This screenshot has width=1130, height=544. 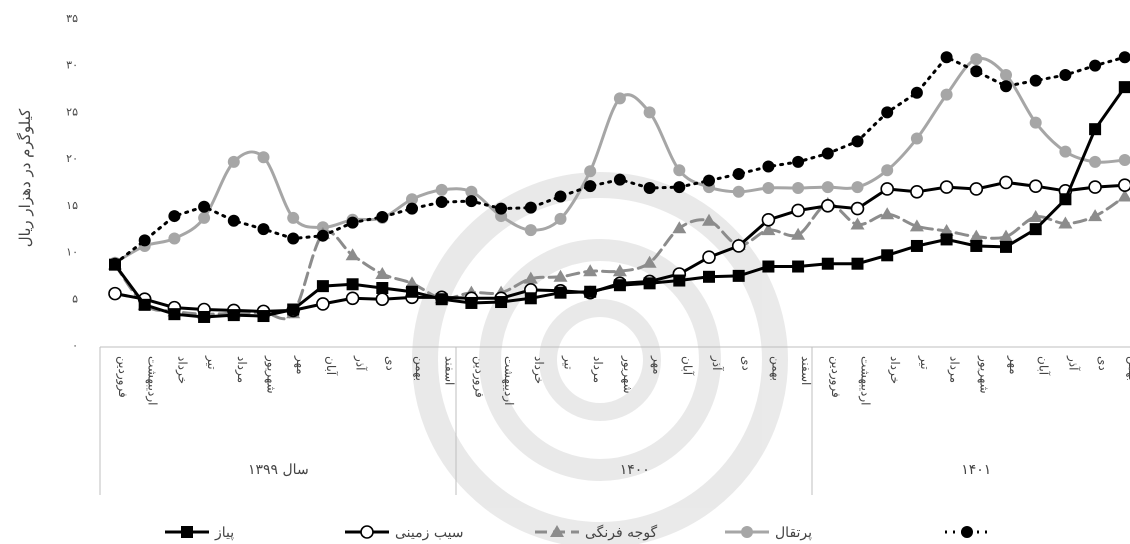 I want to click on x-tick-label: آبان, so click(x=331, y=366).